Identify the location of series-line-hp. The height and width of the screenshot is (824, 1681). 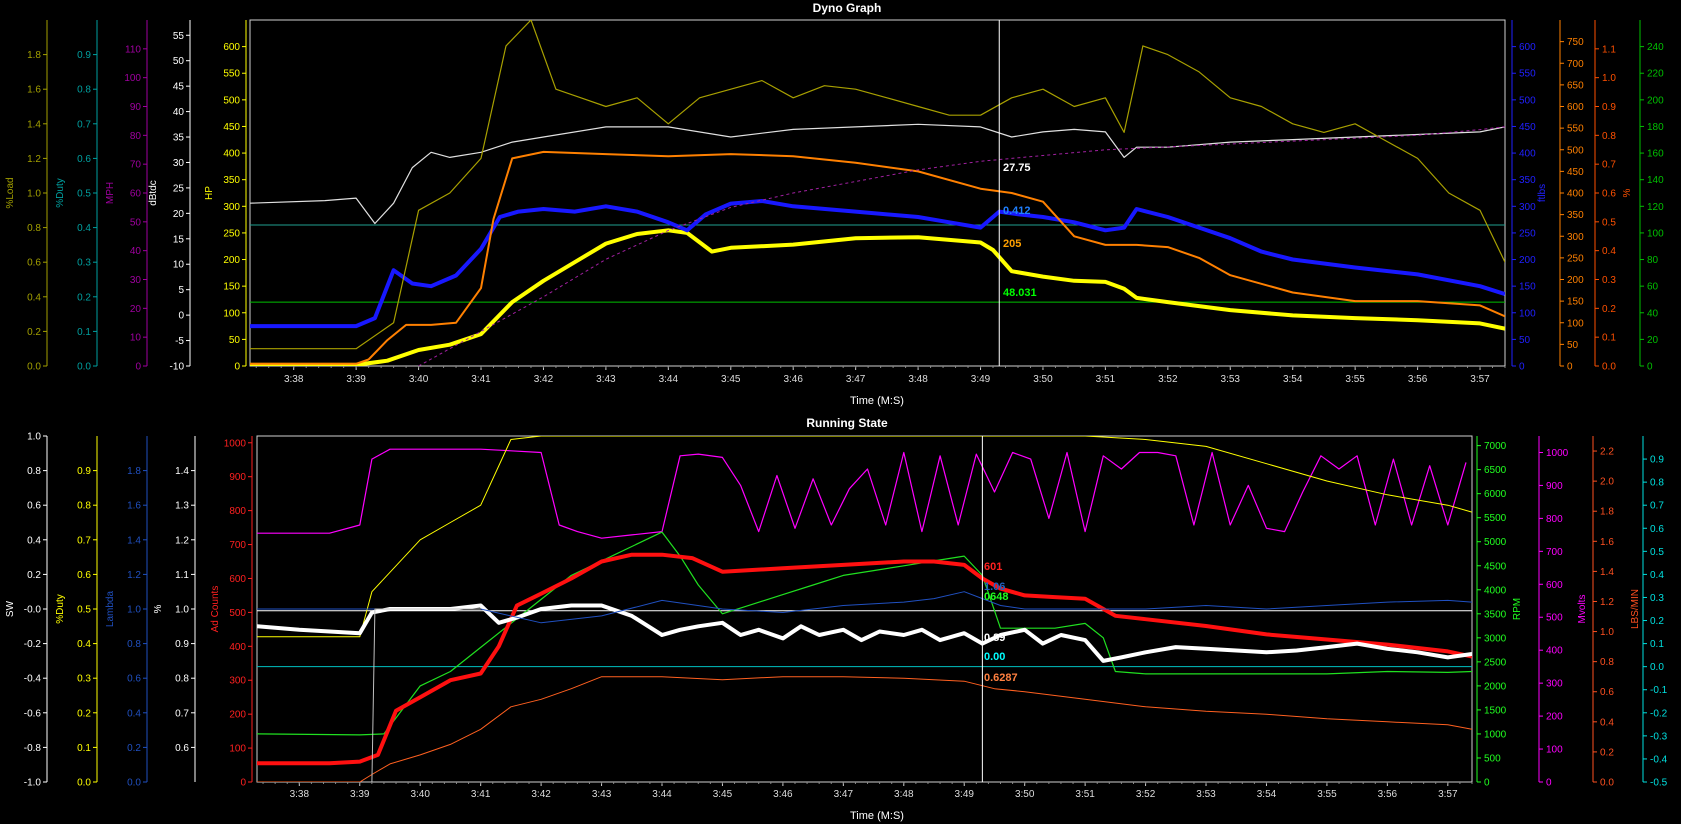
(877, 297).